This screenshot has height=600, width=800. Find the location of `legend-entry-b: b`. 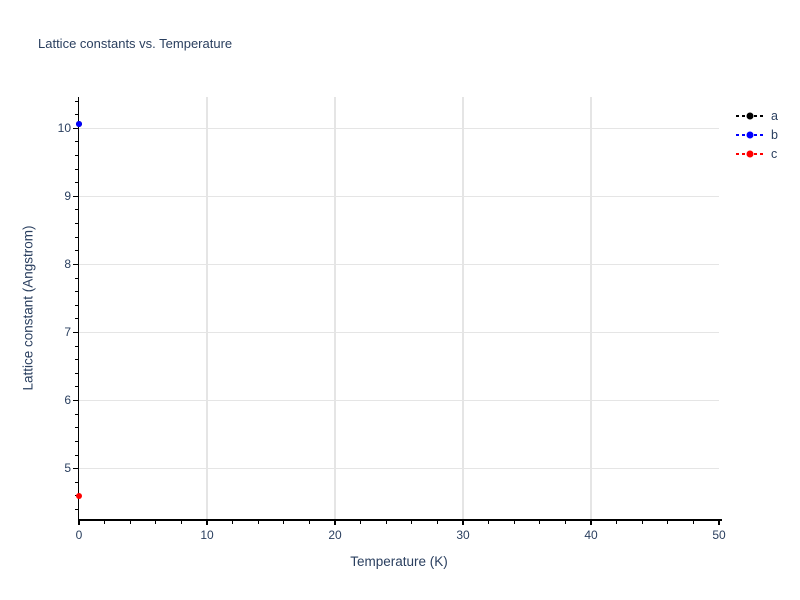

legend-entry-b: b is located at coordinates (757, 134).